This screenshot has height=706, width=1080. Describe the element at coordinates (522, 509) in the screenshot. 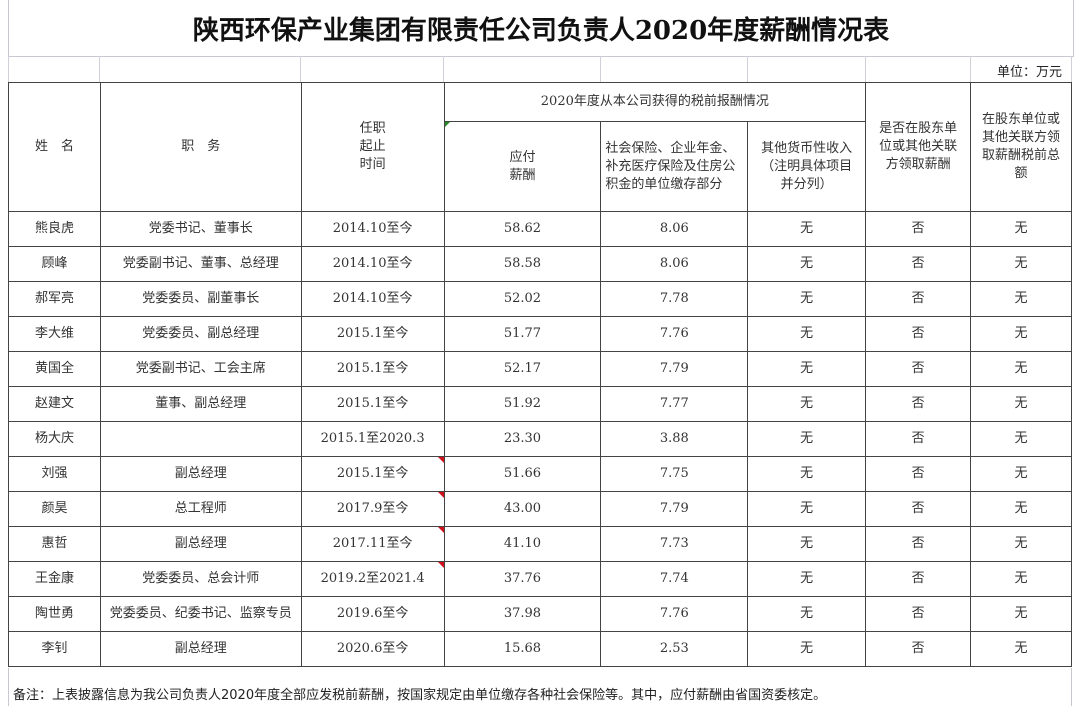

I see `cell-salary: 43.00` at that location.